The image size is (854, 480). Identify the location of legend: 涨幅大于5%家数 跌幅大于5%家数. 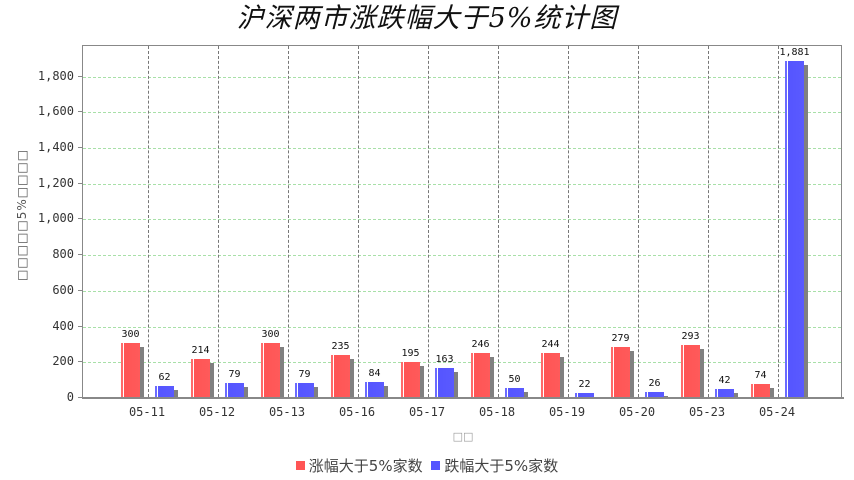
(427, 465).